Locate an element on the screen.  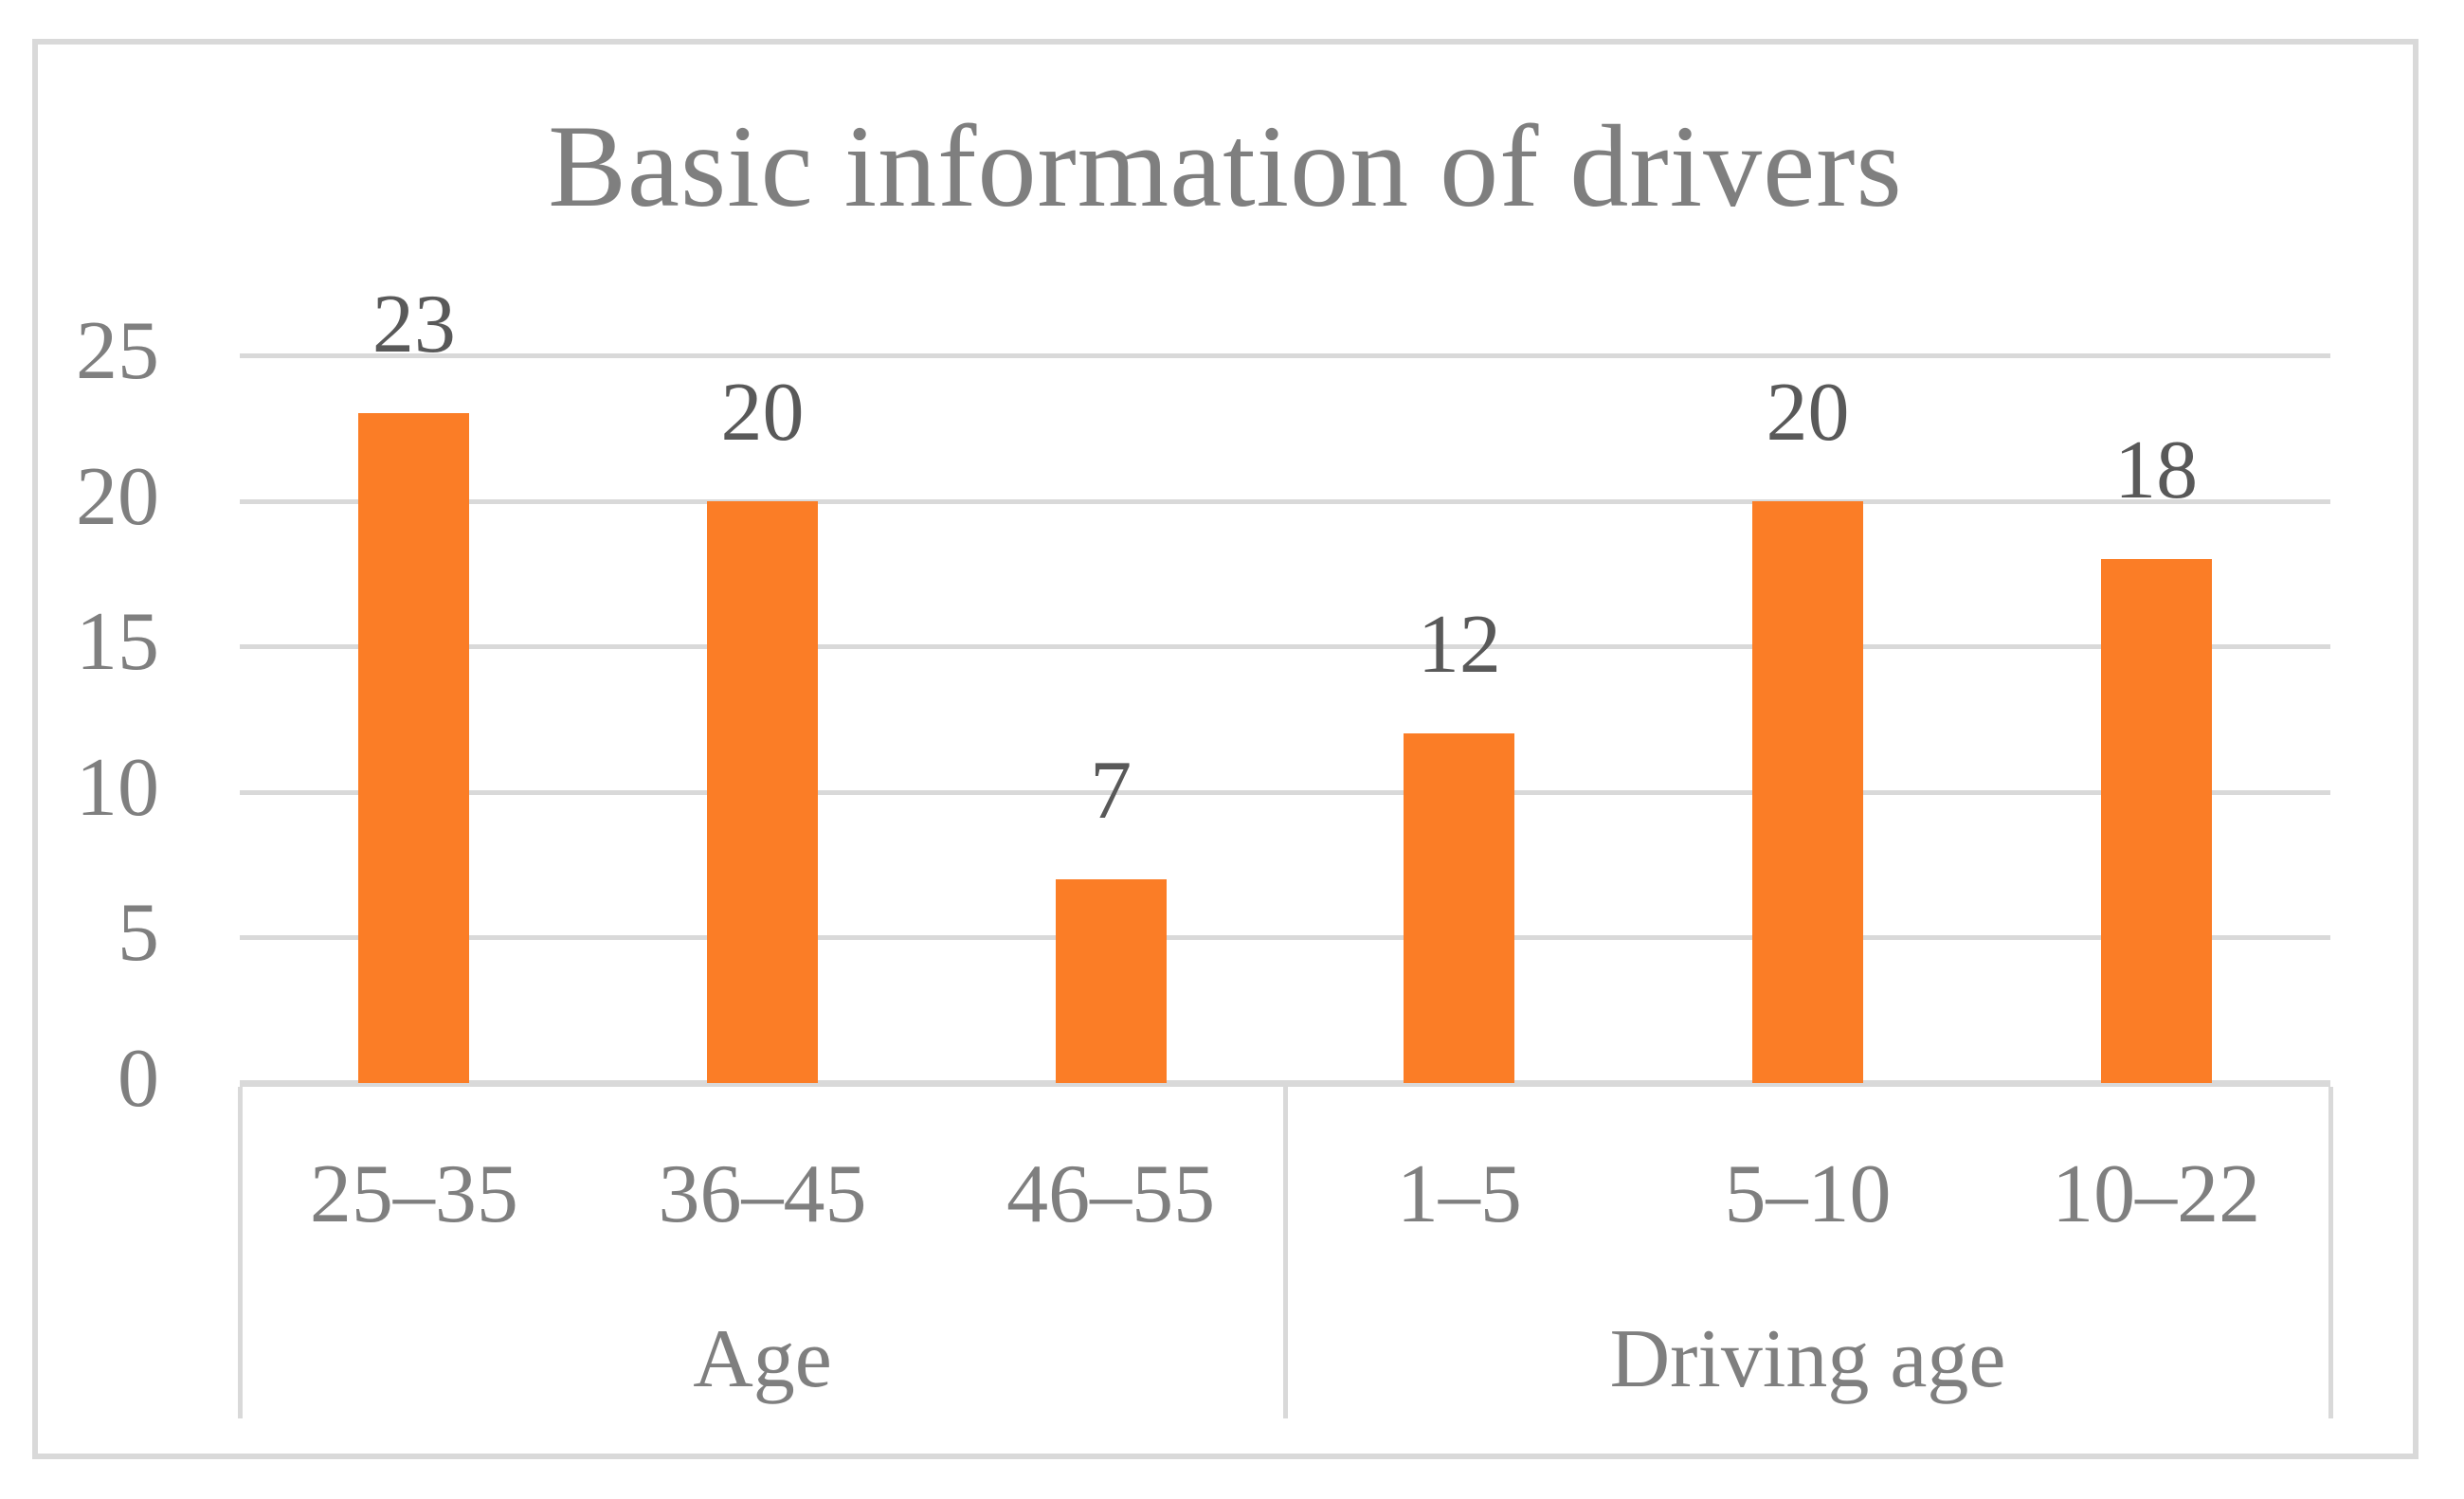
data-label-46–55: 7 is located at coordinates (1111, 790).